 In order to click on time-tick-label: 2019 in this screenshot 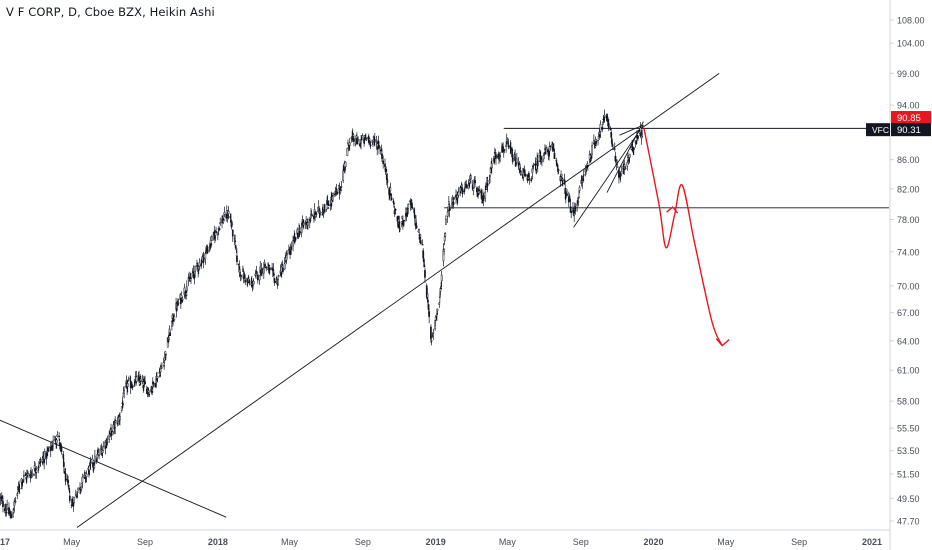, I will do `click(436, 542)`.